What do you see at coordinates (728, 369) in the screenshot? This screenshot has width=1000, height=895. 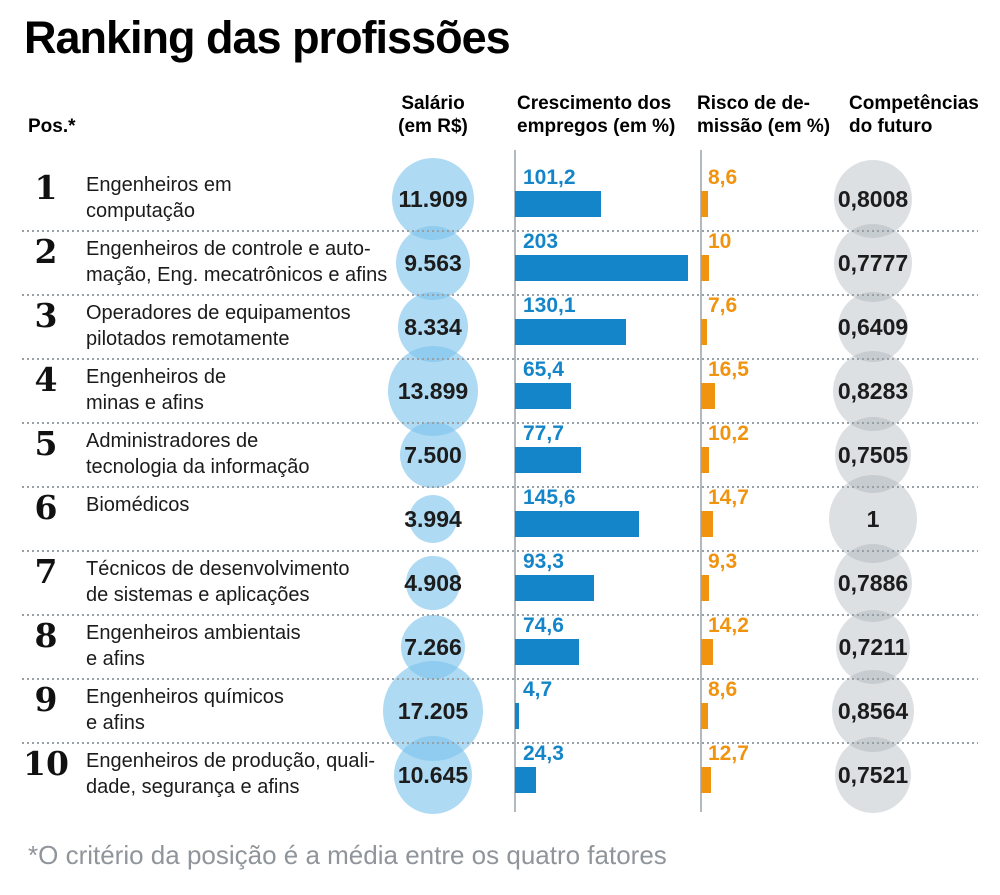 I see `risk-value-label: 16,5` at bounding box center [728, 369].